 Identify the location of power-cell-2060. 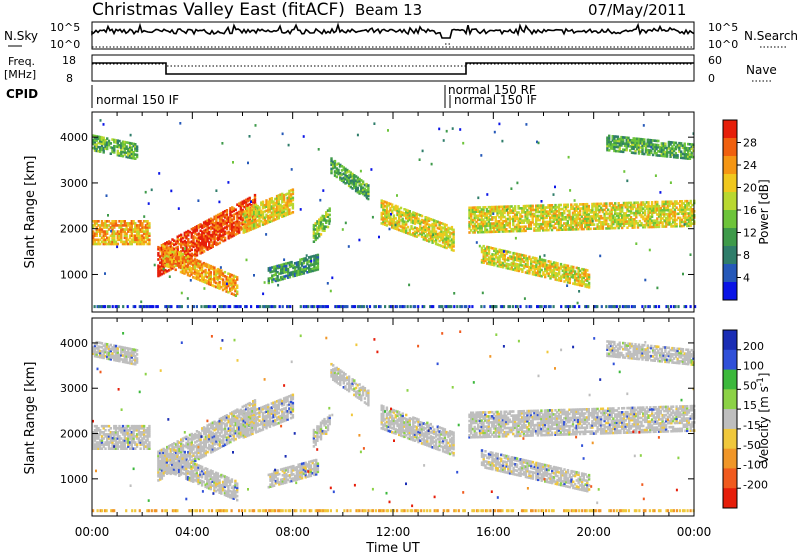
(397, 215).